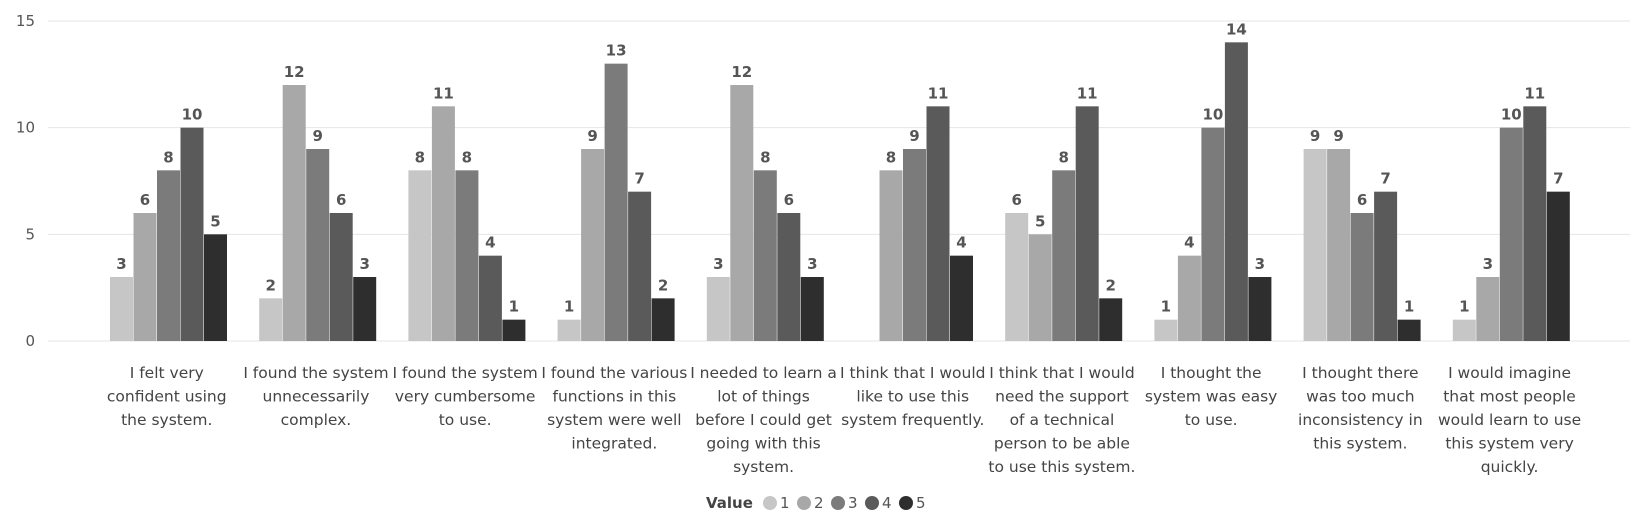 This screenshot has width=1640, height=526. I want to click on category-label: to use this system., so click(1061, 467).